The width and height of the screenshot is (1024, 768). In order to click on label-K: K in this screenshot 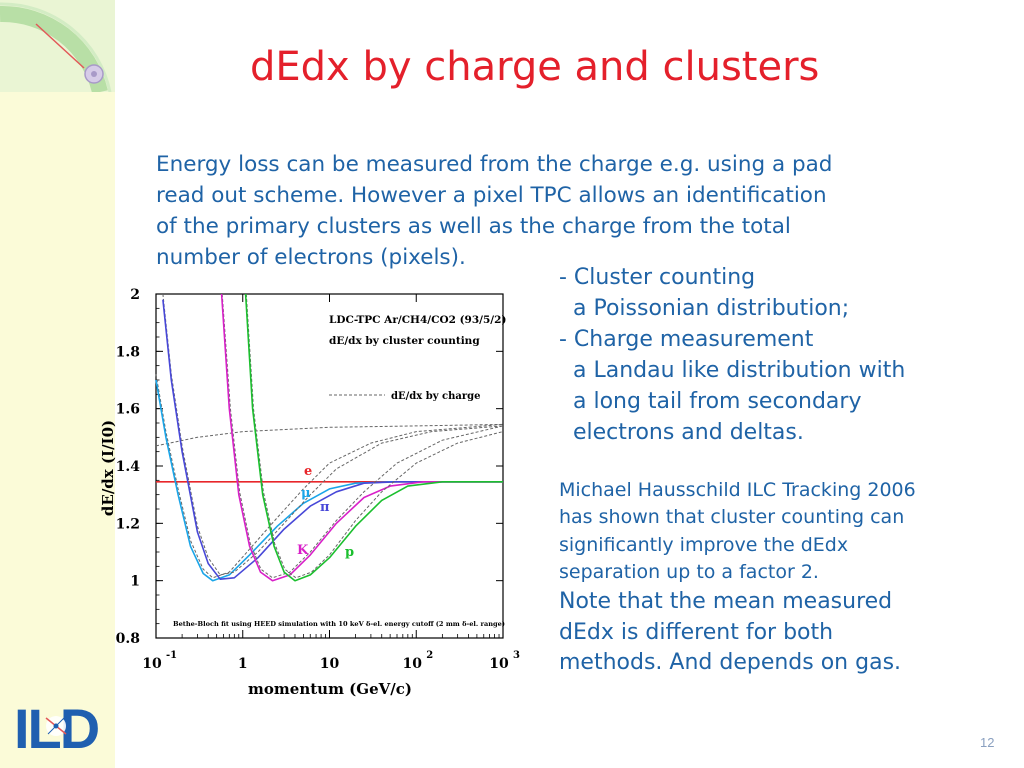, I will do `click(303, 550)`.